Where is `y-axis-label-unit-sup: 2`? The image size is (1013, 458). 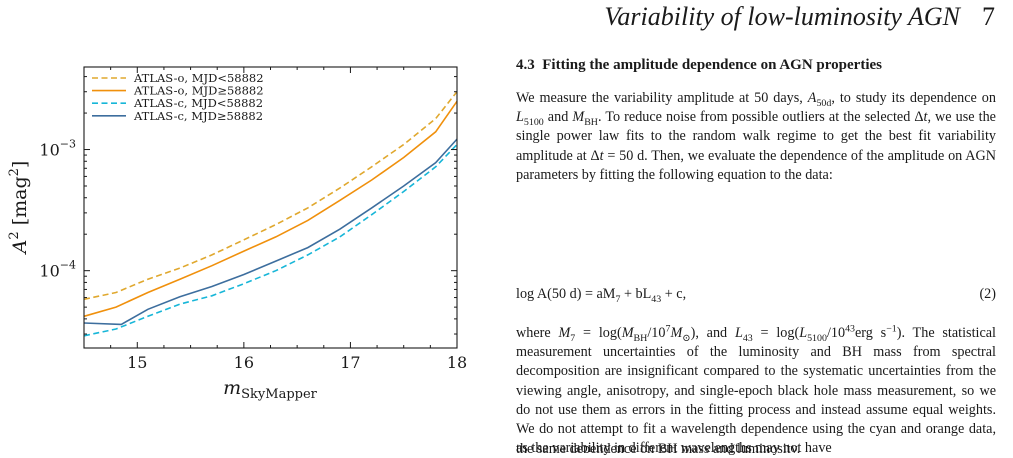
y-axis-label-unit-sup: 2 is located at coordinates (14, 172).